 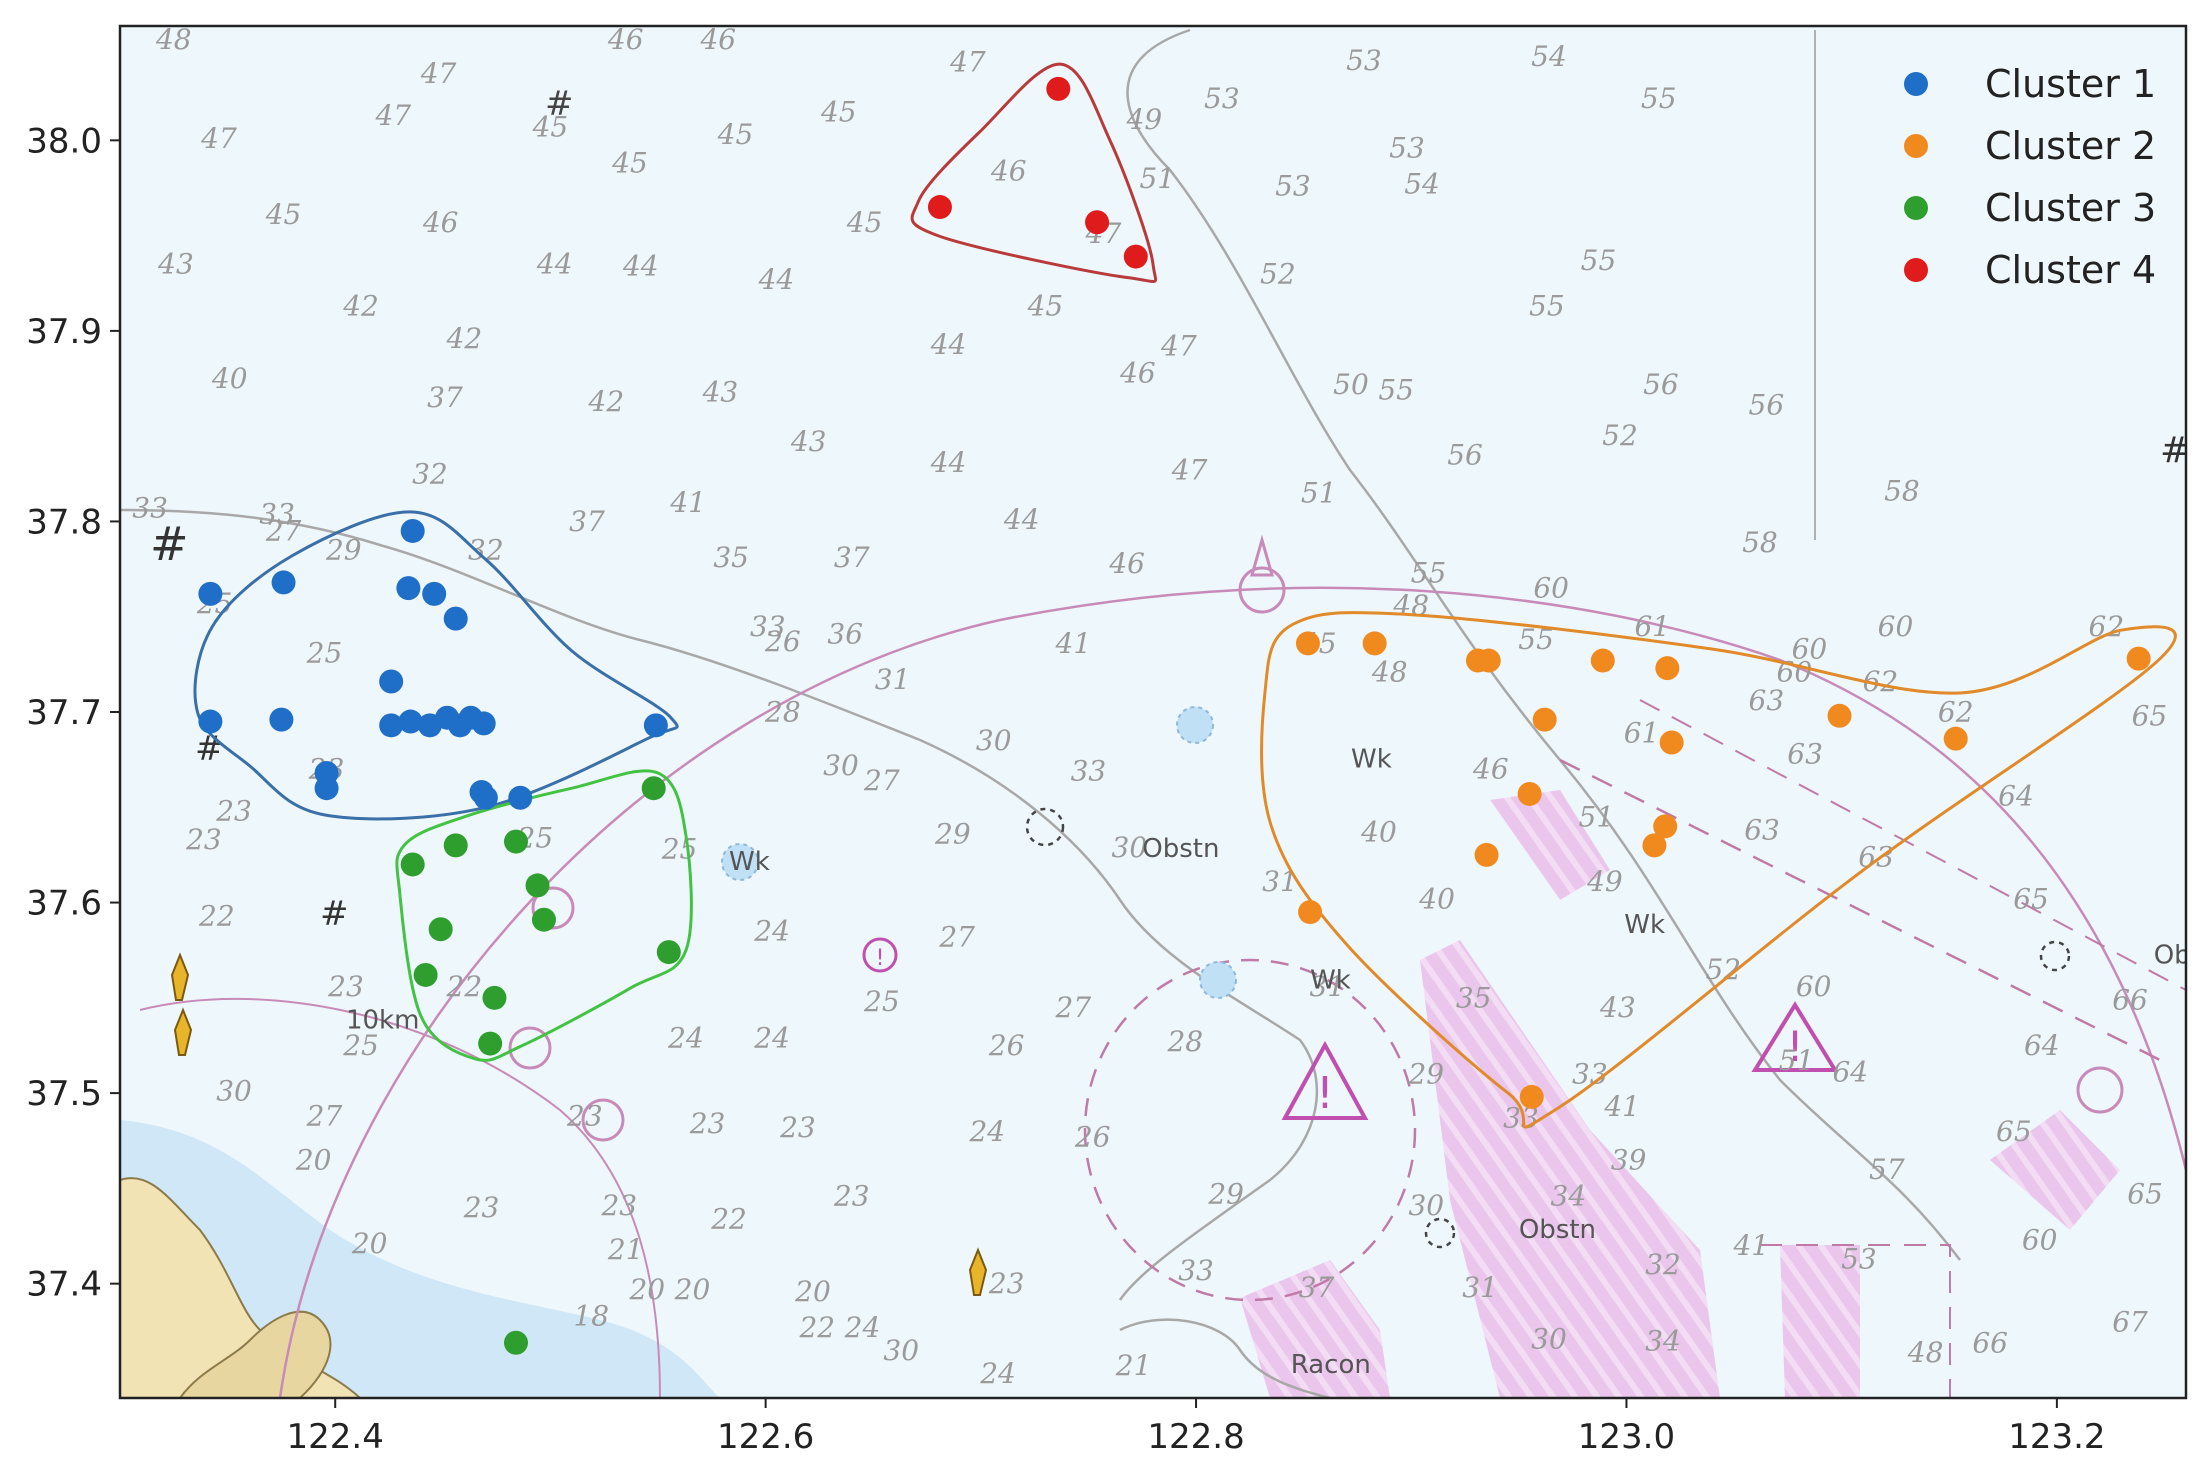 I want to click on legend: Cluster 1 Cluster 2 Cluster 3 Cluster 4, so click(x=2030, y=177).